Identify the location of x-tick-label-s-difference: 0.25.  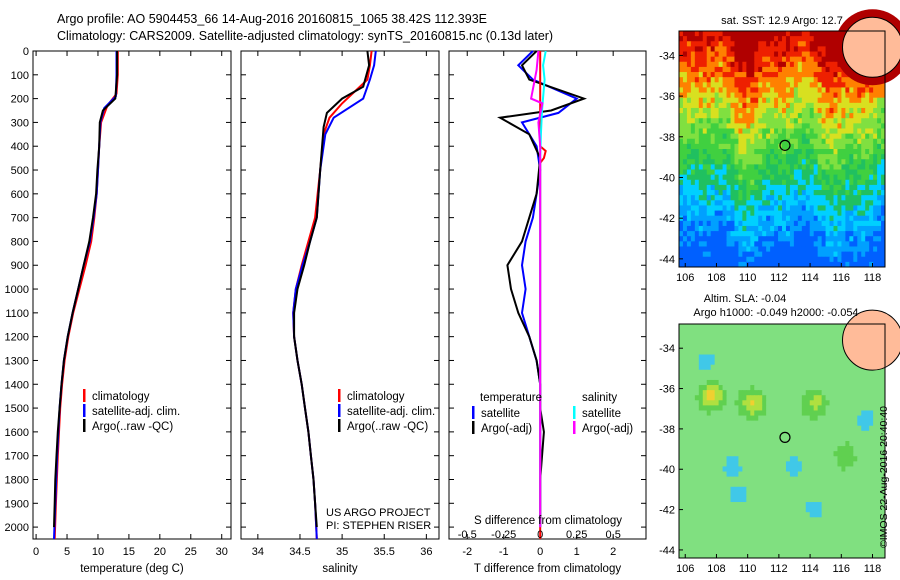
(576, 535).